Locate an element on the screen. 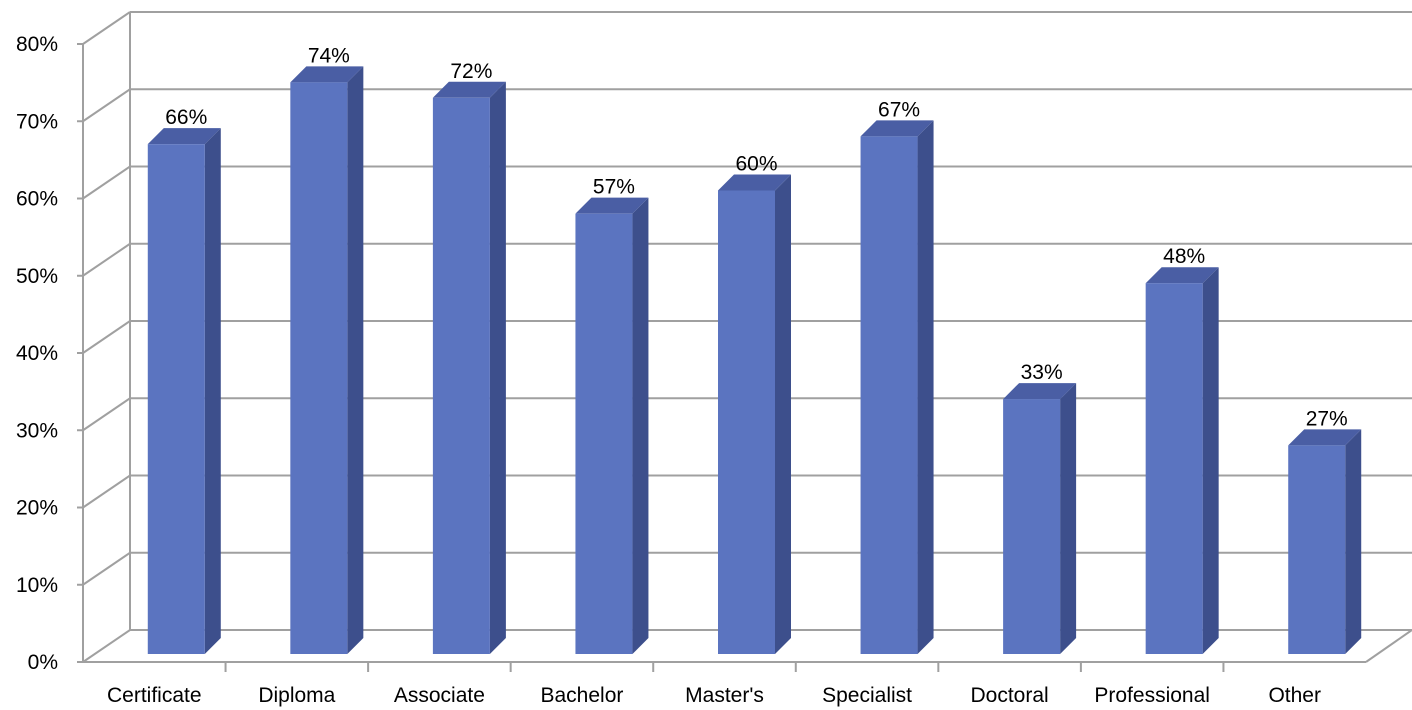 The height and width of the screenshot is (710, 1412). x-tick-label: Other is located at coordinates (1294, 695).